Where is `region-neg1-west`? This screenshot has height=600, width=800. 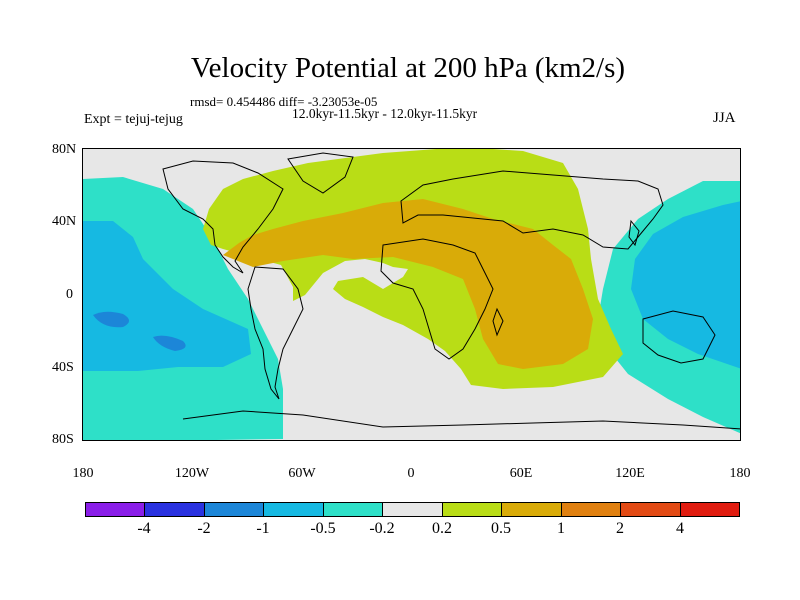 region-neg1-west is located at coordinates (685, 285).